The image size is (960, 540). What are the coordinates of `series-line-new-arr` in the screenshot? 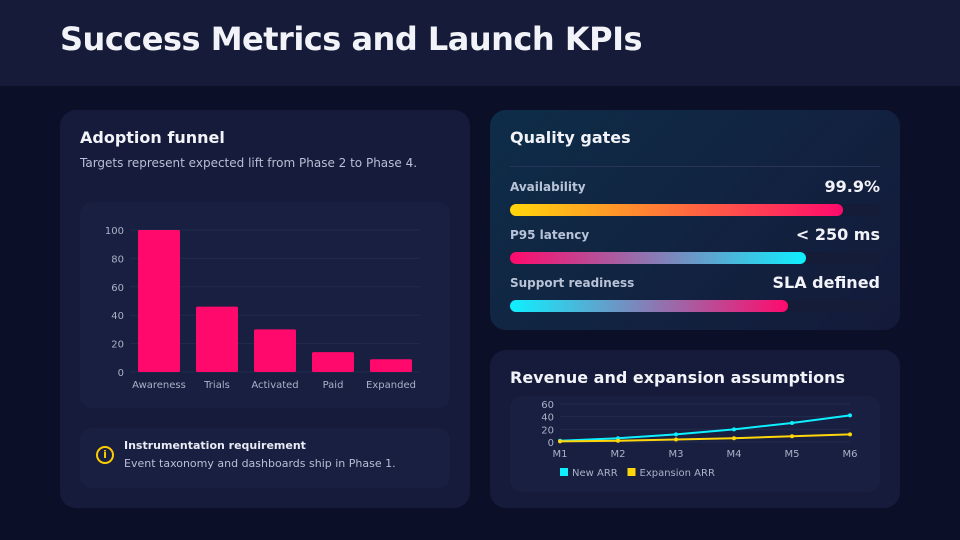 It's located at (705, 428).